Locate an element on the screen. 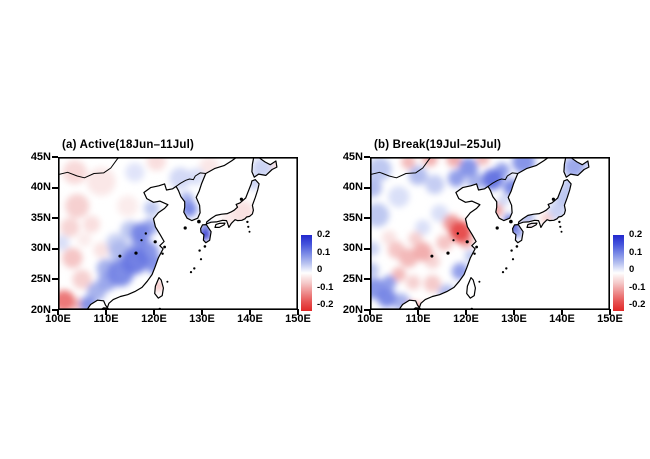  y-tick-label: 35N is located at coordinates (352, 217).